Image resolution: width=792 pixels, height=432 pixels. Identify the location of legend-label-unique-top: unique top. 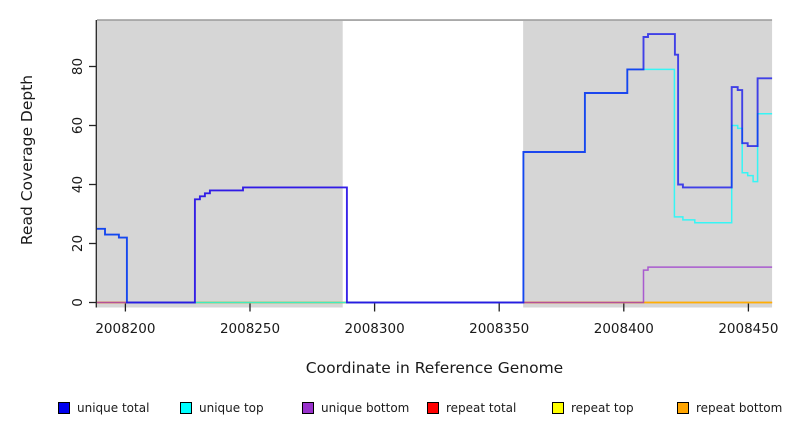
(231, 408).